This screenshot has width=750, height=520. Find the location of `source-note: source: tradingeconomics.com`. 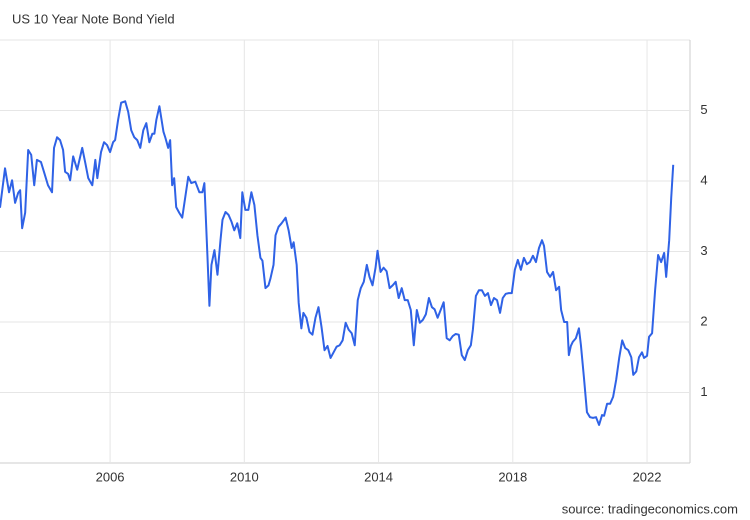

source-note: source: tradingeconomics.com is located at coordinates (650, 508).